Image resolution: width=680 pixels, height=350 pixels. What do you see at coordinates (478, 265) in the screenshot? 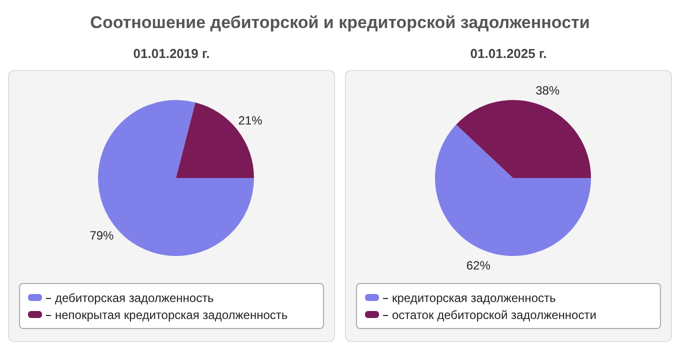
I see `data-label: 62%` at bounding box center [478, 265].